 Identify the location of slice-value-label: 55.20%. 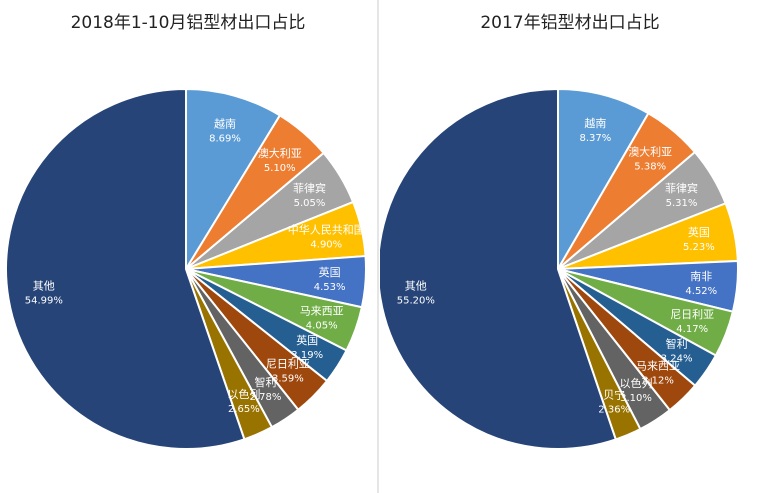
(416, 300).